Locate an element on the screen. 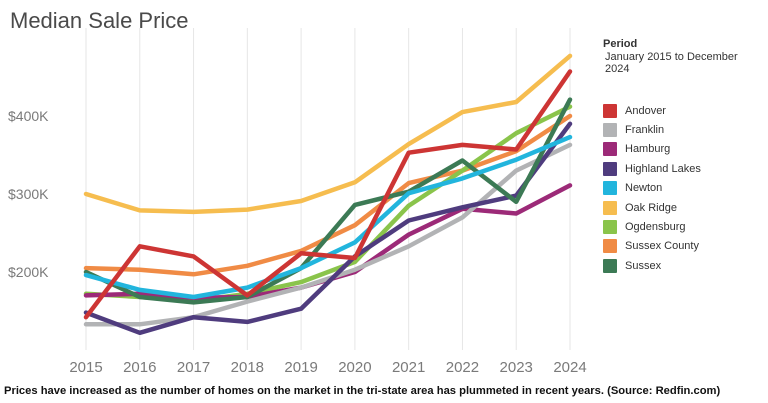 The width and height of the screenshot is (768, 403). chart-title: Median Sale Price is located at coordinates (99, 20).